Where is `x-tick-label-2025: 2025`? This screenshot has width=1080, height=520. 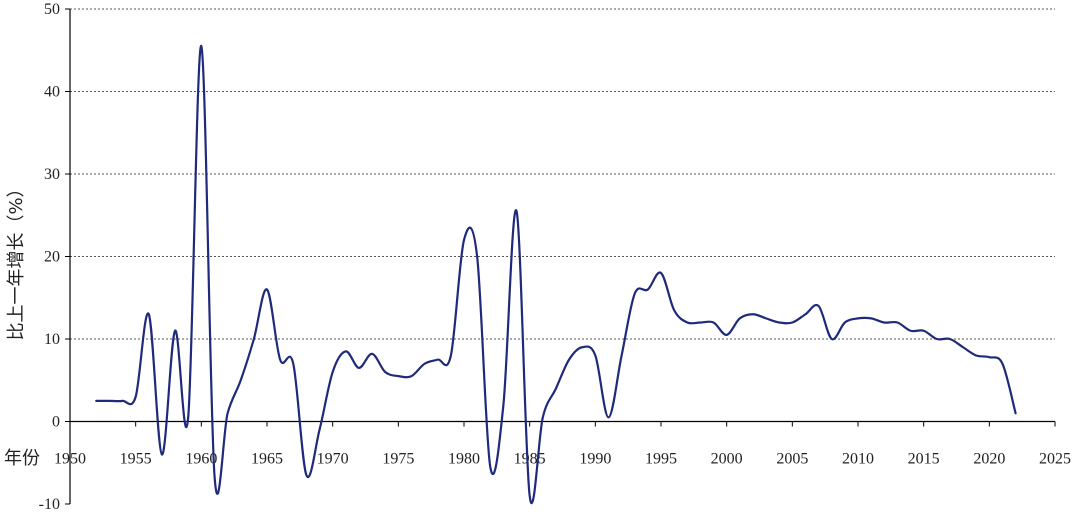
x-tick-label-2025: 2025 is located at coordinates (1055, 459).